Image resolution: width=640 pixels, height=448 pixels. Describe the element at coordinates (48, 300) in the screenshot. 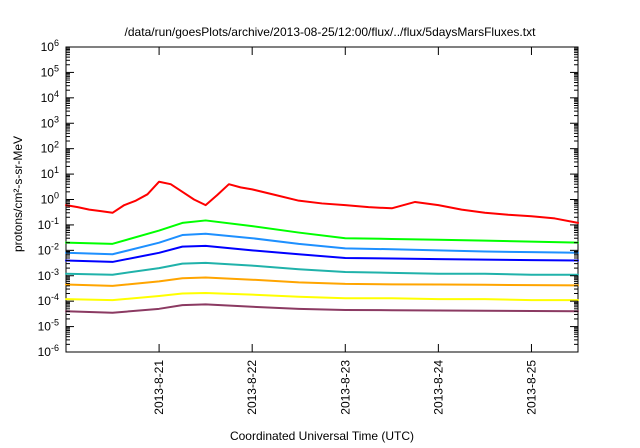

I see `y-tick-label: 10⁻⁴` at that location.